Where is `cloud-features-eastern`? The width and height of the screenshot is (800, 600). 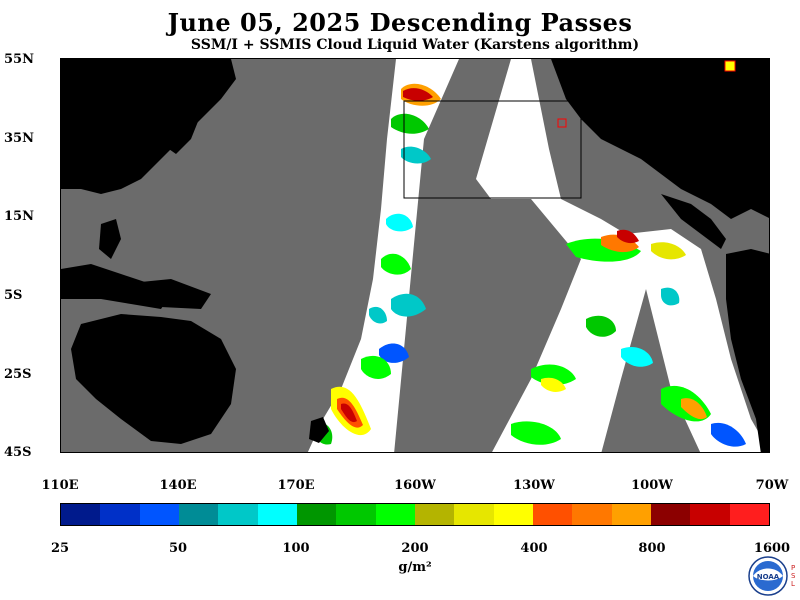
cloud-features-eastern is located at coordinates (628, 338).